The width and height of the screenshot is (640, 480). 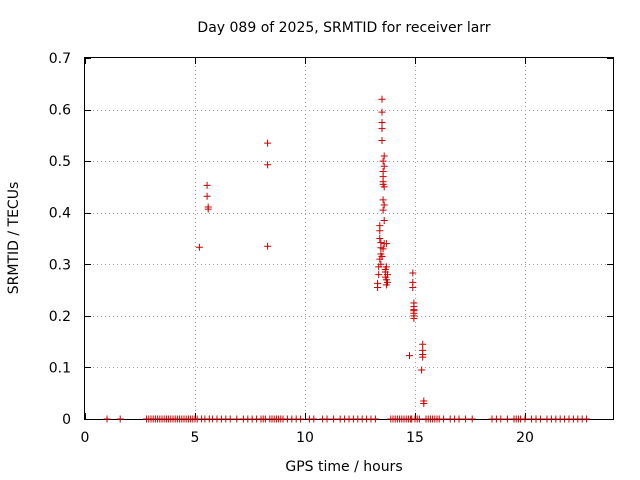 I want to click on y-tick-label: 0.5, so click(x=60, y=162).